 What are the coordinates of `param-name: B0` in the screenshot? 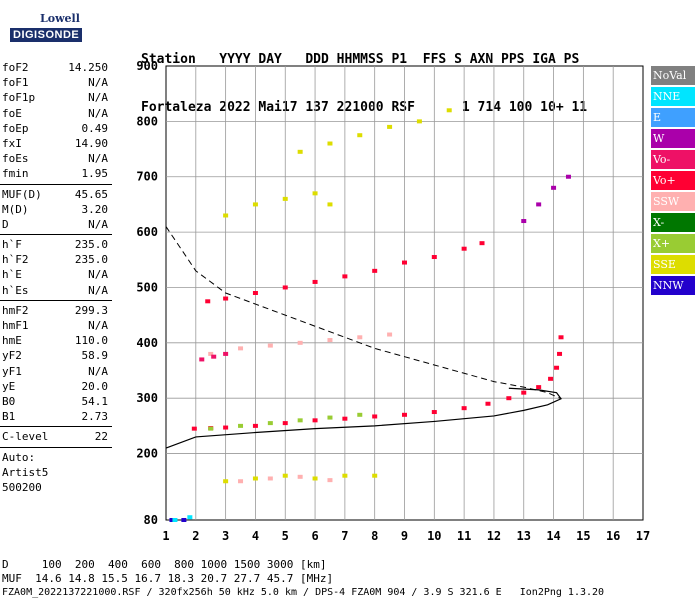 It's located at (9, 401).